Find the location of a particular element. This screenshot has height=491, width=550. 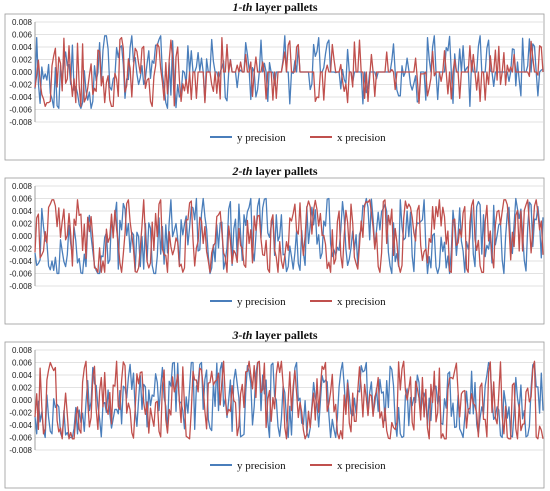

chart-title-2-num: 2 is located at coordinates (235, 171).